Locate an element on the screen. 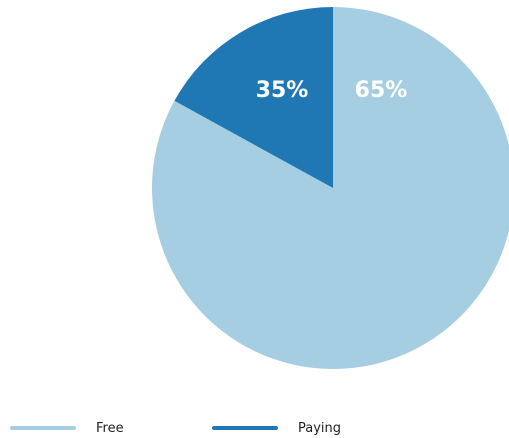 The width and height of the screenshot is (509, 438). data-label-free: 65% is located at coordinates (381, 90).